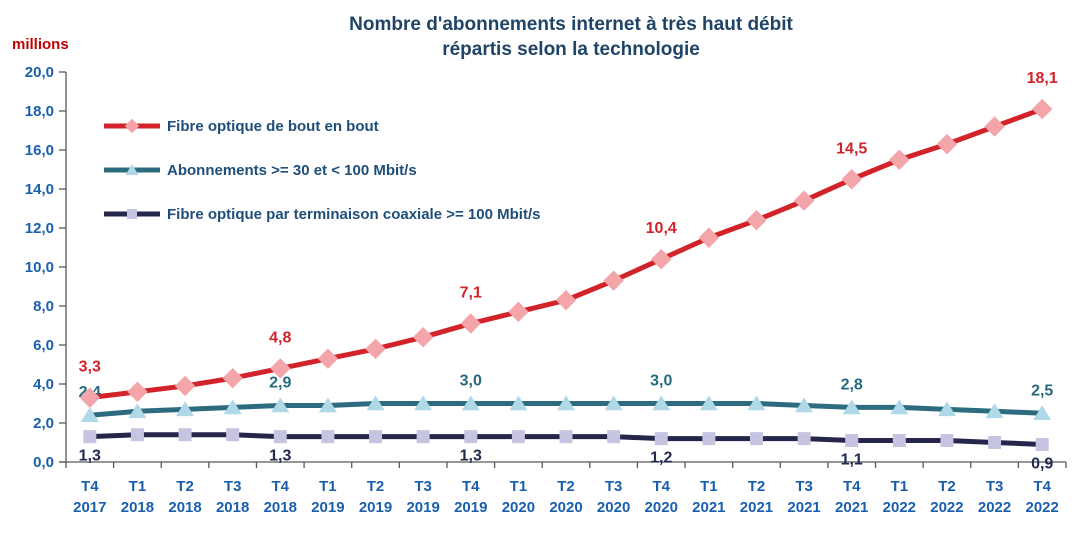  I want to click on data-point-label: 2,5, so click(1042, 390).